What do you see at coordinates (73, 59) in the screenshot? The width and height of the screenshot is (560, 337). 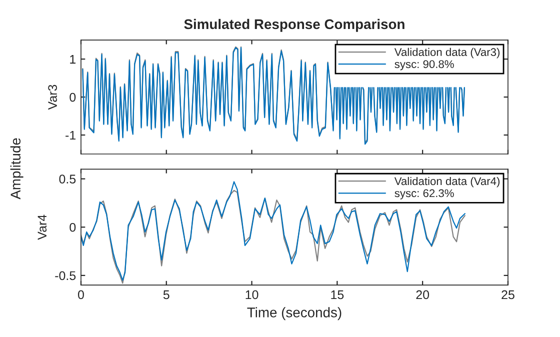 I see `y-tick-label: 1` at bounding box center [73, 59].